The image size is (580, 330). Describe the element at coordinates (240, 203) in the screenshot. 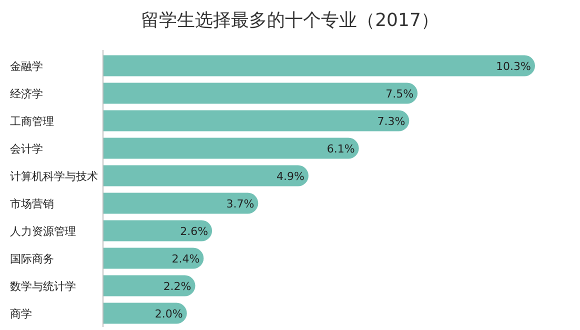

I see `data-label: 3.7%` at that location.